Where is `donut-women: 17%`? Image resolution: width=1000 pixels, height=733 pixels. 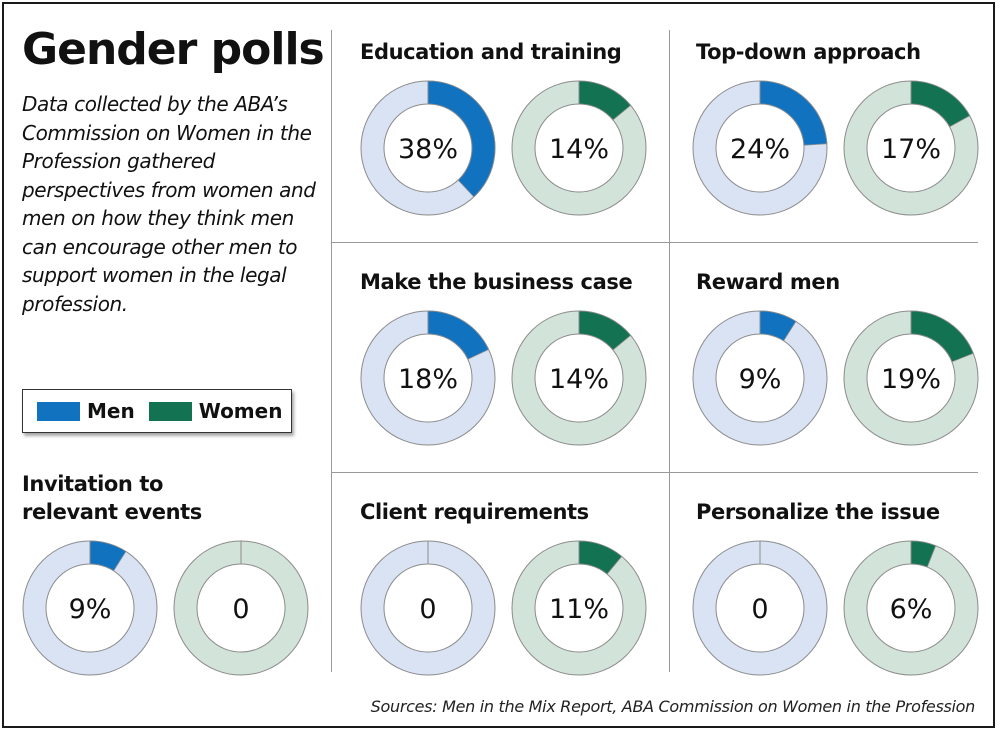
donut-women: 17% is located at coordinates (911, 148).